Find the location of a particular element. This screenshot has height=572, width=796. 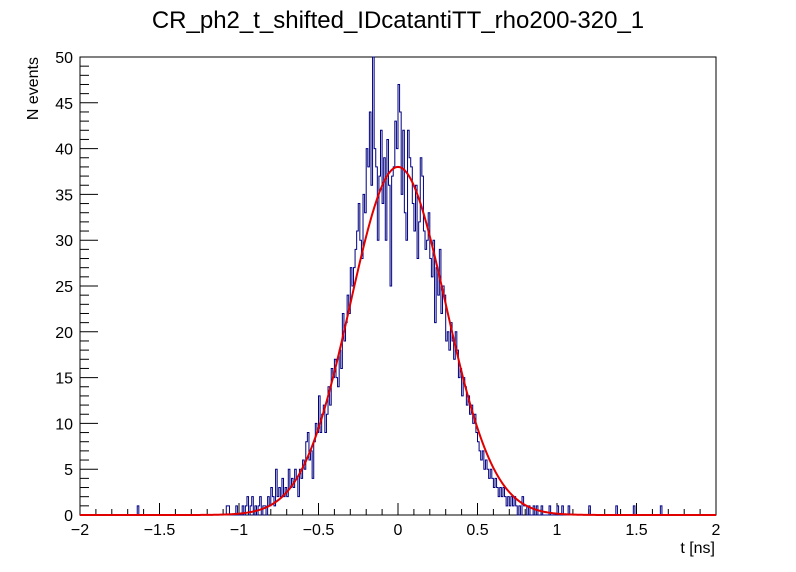

x-axis-label: t [ns] is located at coordinates (697, 548).